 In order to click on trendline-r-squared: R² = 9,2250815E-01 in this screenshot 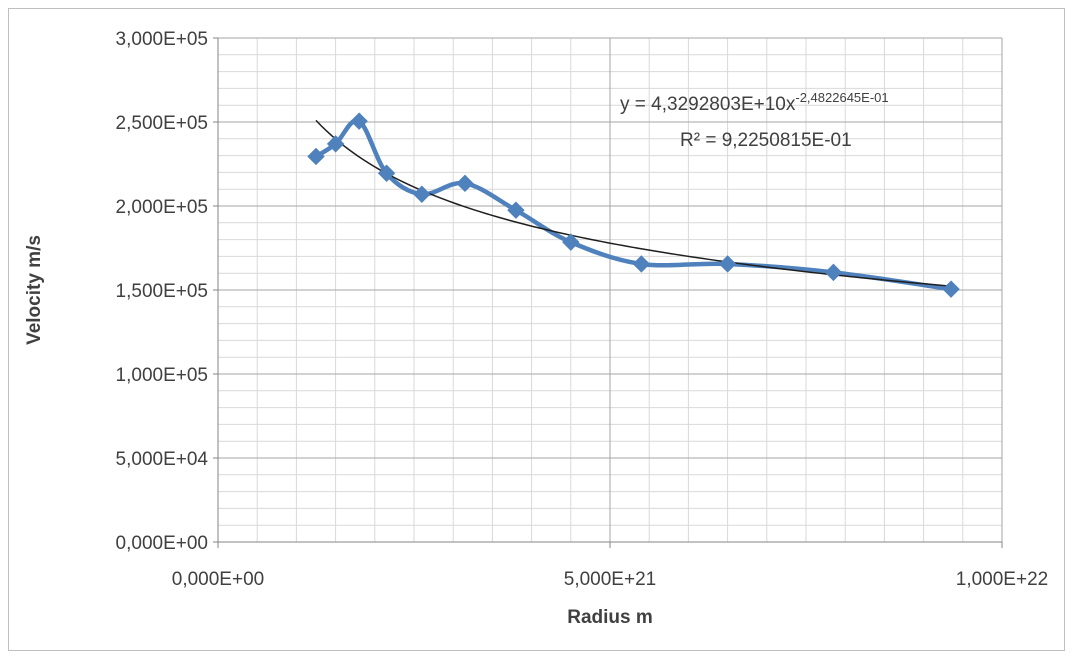, I will do `click(766, 140)`.